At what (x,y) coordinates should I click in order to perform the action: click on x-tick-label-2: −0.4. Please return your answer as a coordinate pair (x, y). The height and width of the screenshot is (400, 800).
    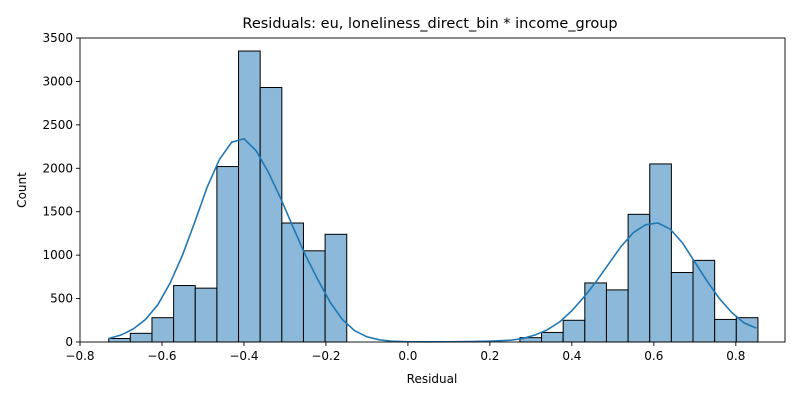
    Looking at the image, I should click on (243, 356).